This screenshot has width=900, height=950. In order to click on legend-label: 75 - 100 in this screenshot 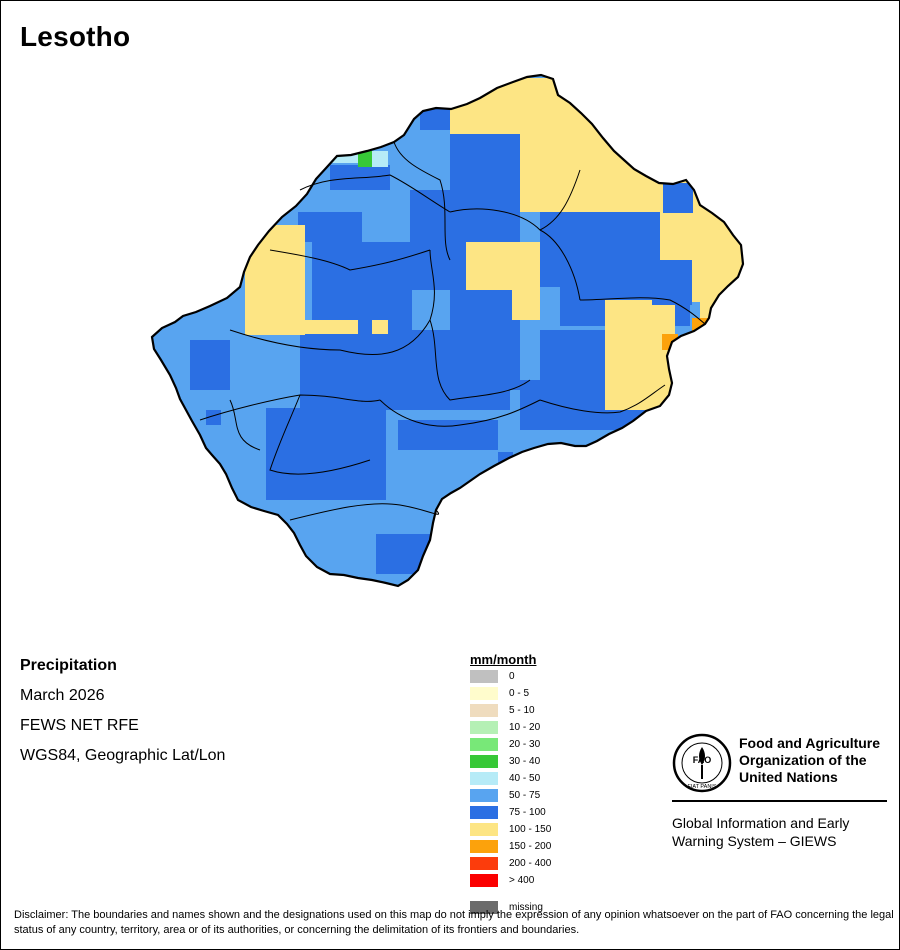, I will do `click(527, 812)`.